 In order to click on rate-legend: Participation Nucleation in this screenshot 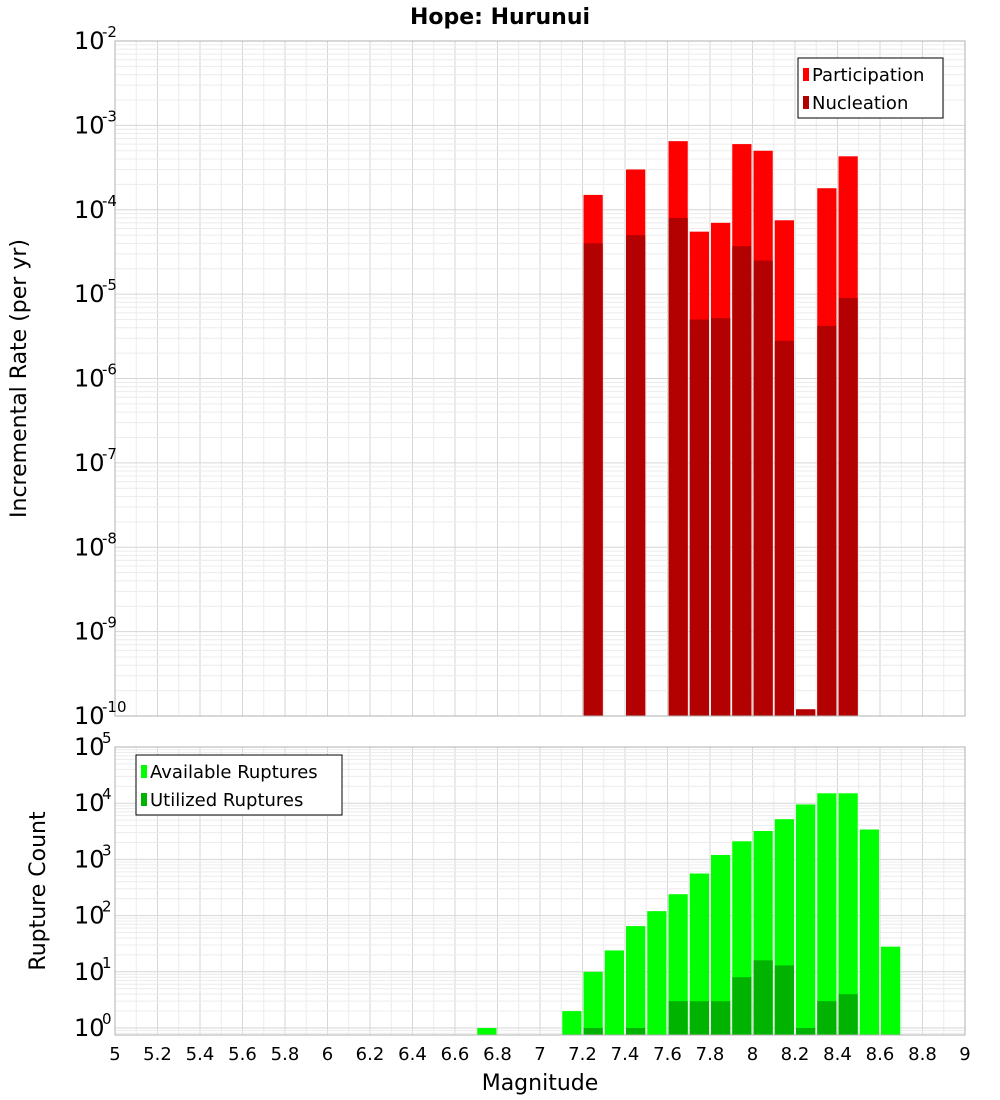, I will do `click(870, 88)`.